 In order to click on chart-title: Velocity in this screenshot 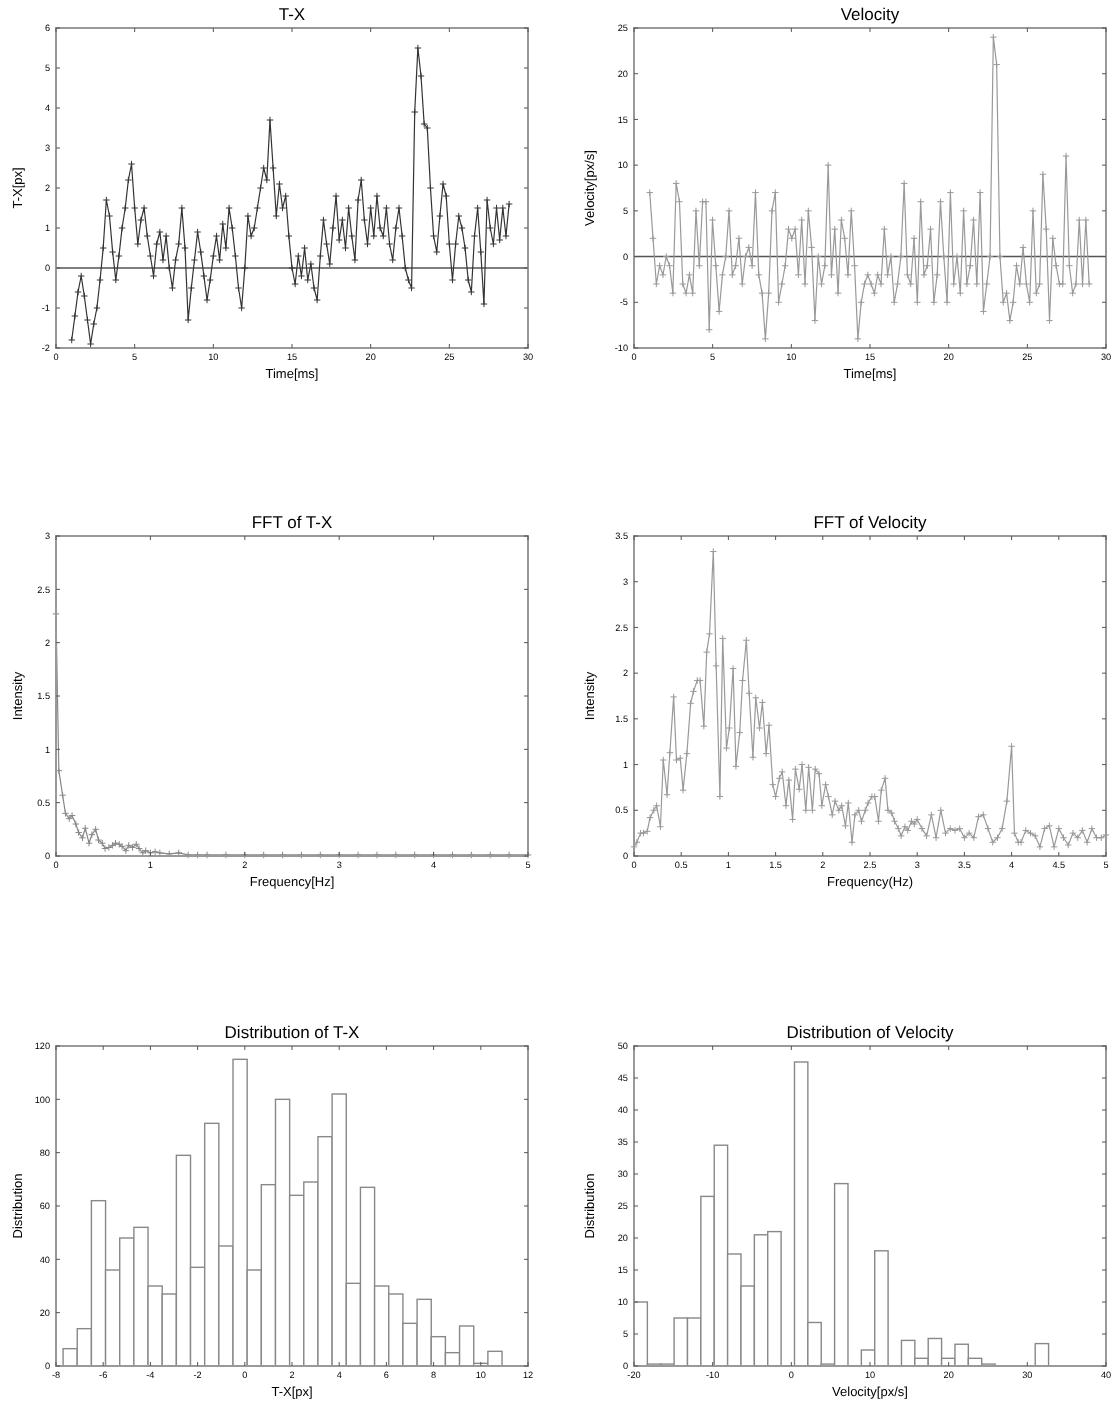, I will do `click(870, 14)`.